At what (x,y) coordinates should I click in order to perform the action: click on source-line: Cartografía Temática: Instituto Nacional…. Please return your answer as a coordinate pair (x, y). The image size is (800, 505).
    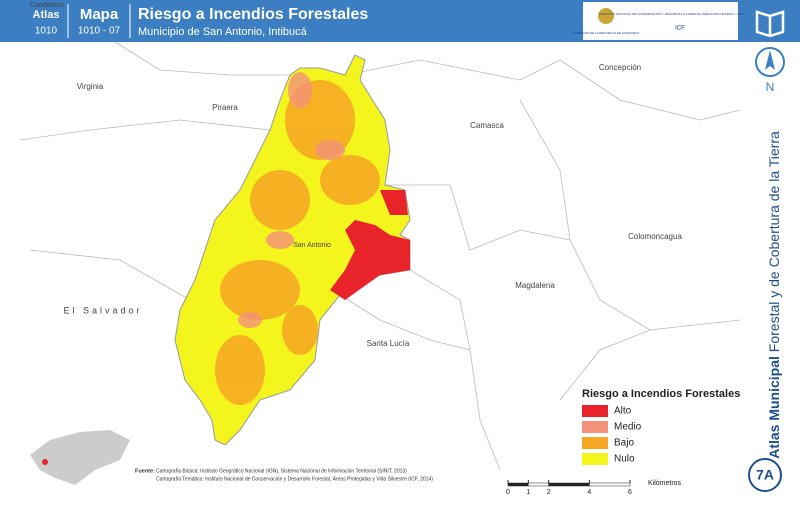
    Looking at the image, I should click on (294, 478).